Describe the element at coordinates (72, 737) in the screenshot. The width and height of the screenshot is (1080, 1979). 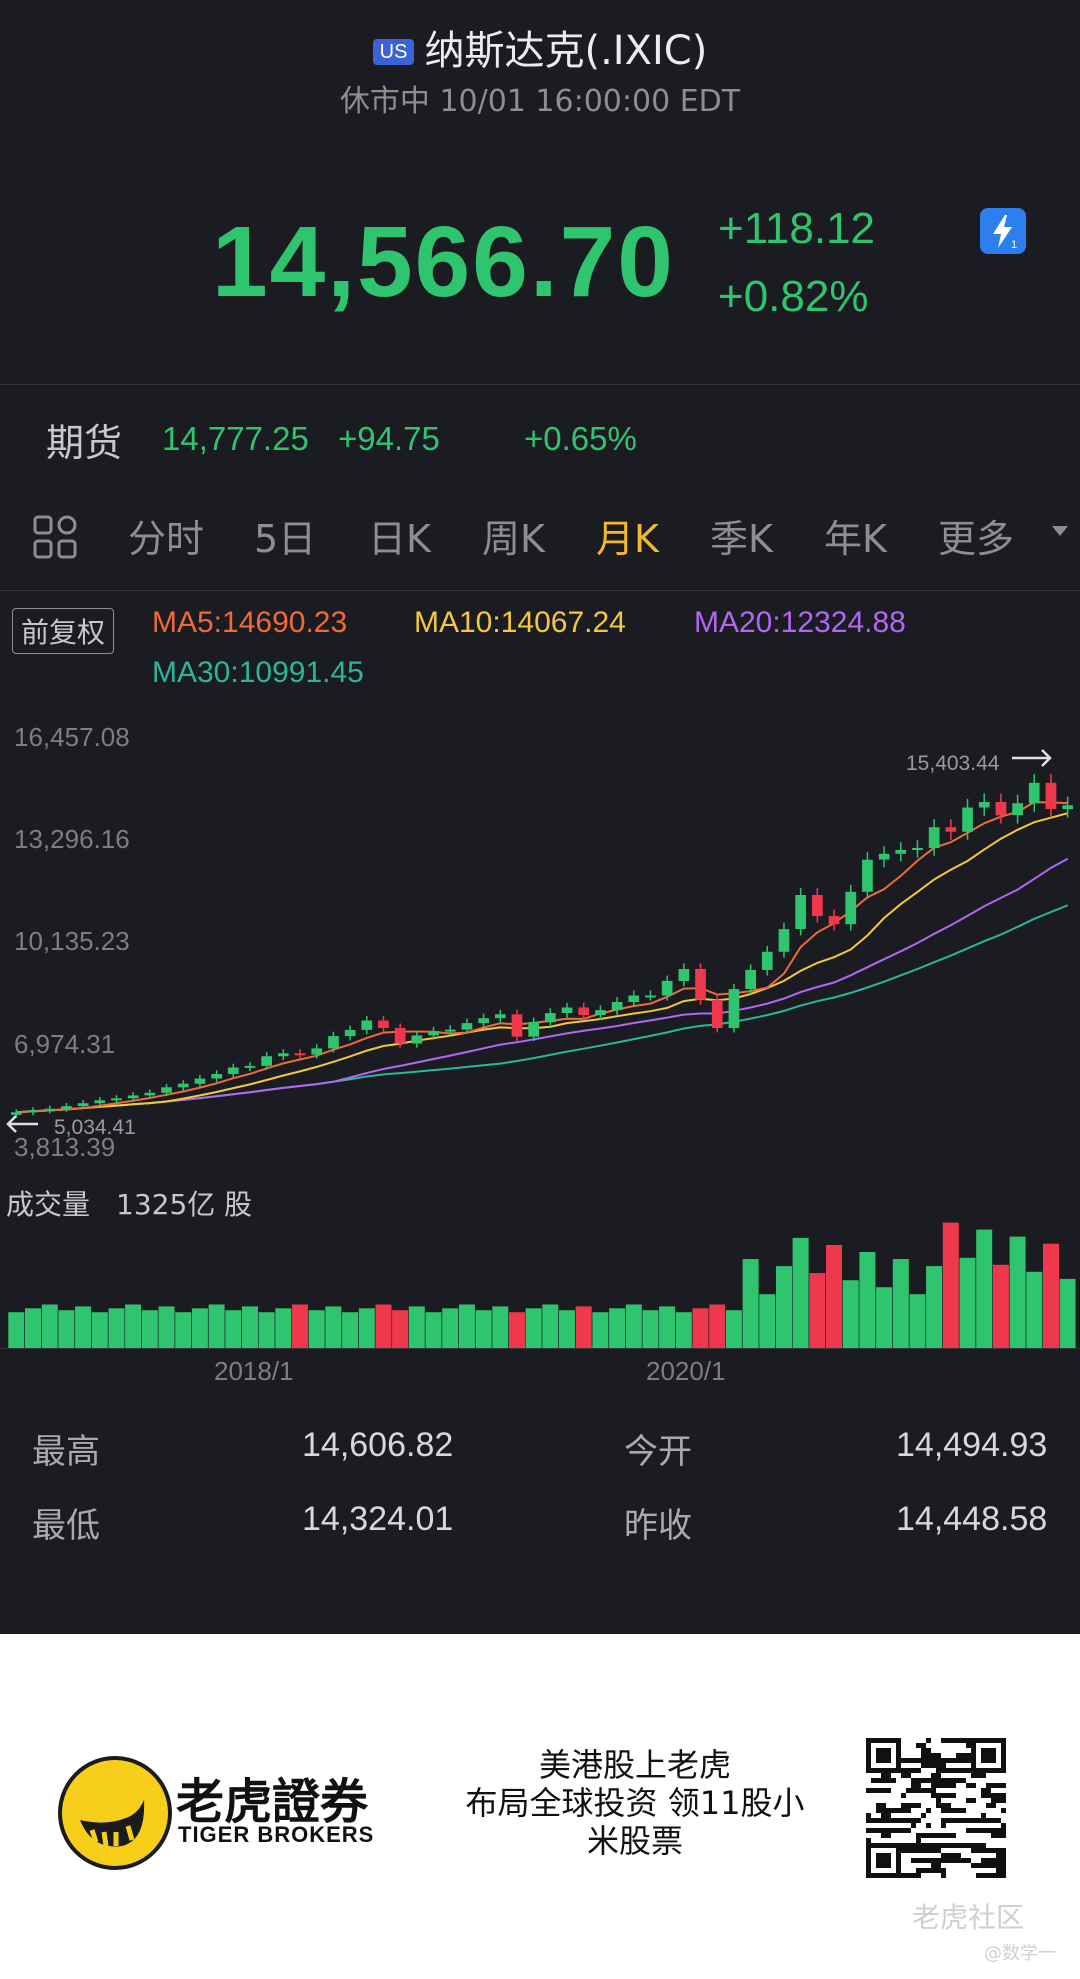
I see `y-tick-label: 16,457.08` at that location.